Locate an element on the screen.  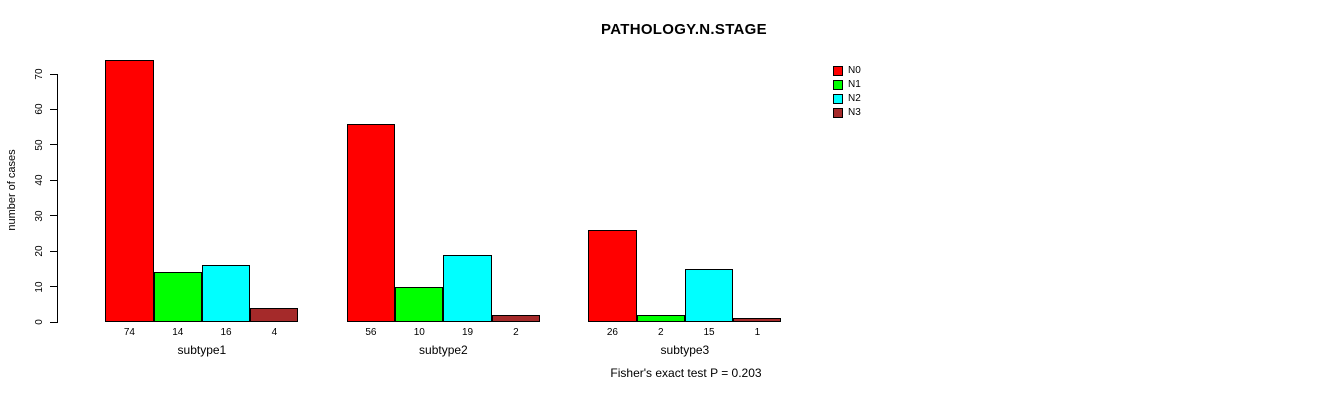
bar-value-label: 19 is located at coordinates (467, 332).